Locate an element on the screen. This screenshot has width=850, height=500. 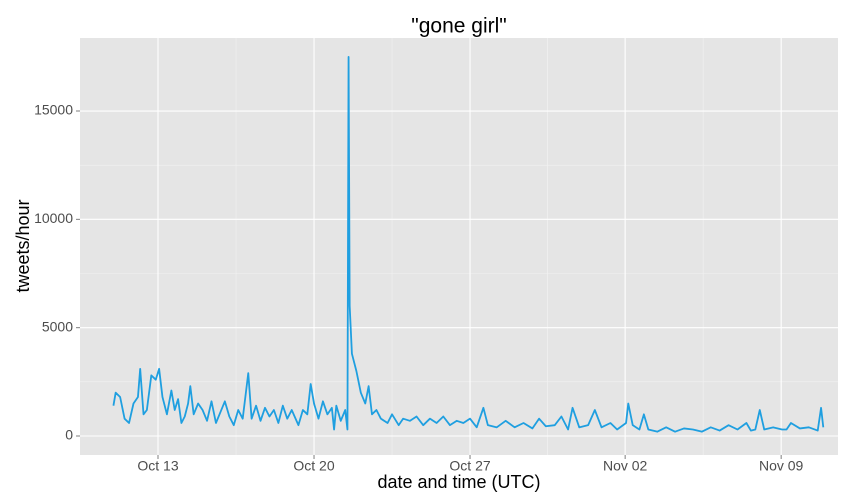
x-tick-label: Oct 13 is located at coordinates (157, 466).